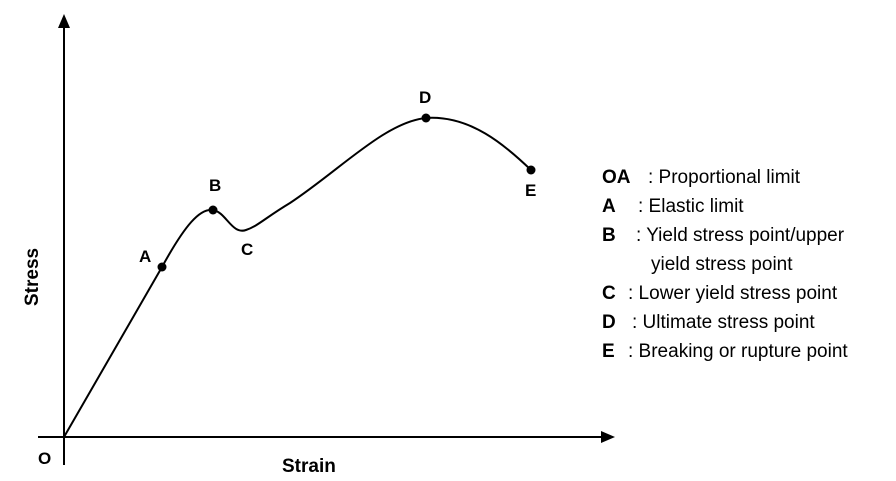 The width and height of the screenshot is (896, 481). I want to click on legend-row-e: E : Breaking or rupture point, so click(748, 351).